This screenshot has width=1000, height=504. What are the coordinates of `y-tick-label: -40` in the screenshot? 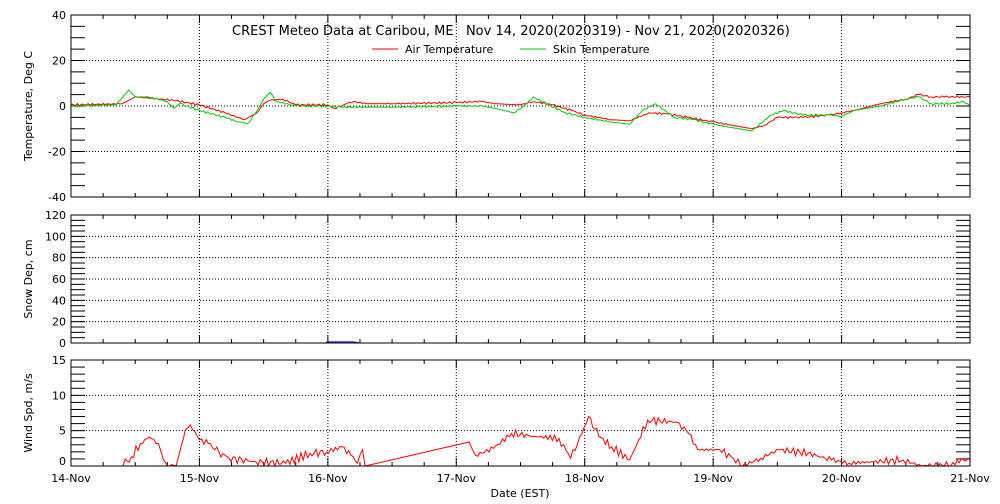 It's located at (57, 197).